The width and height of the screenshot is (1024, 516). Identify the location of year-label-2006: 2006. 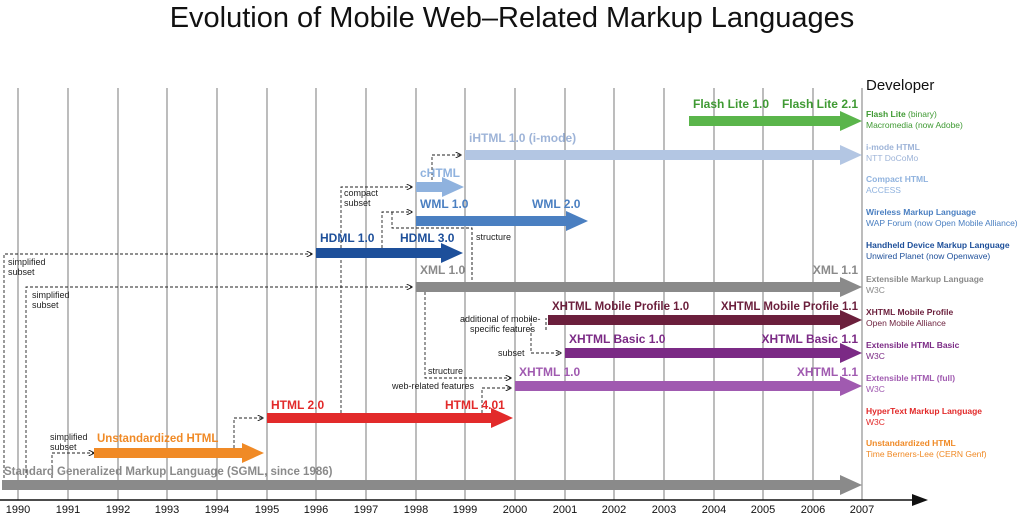
(813, 510).